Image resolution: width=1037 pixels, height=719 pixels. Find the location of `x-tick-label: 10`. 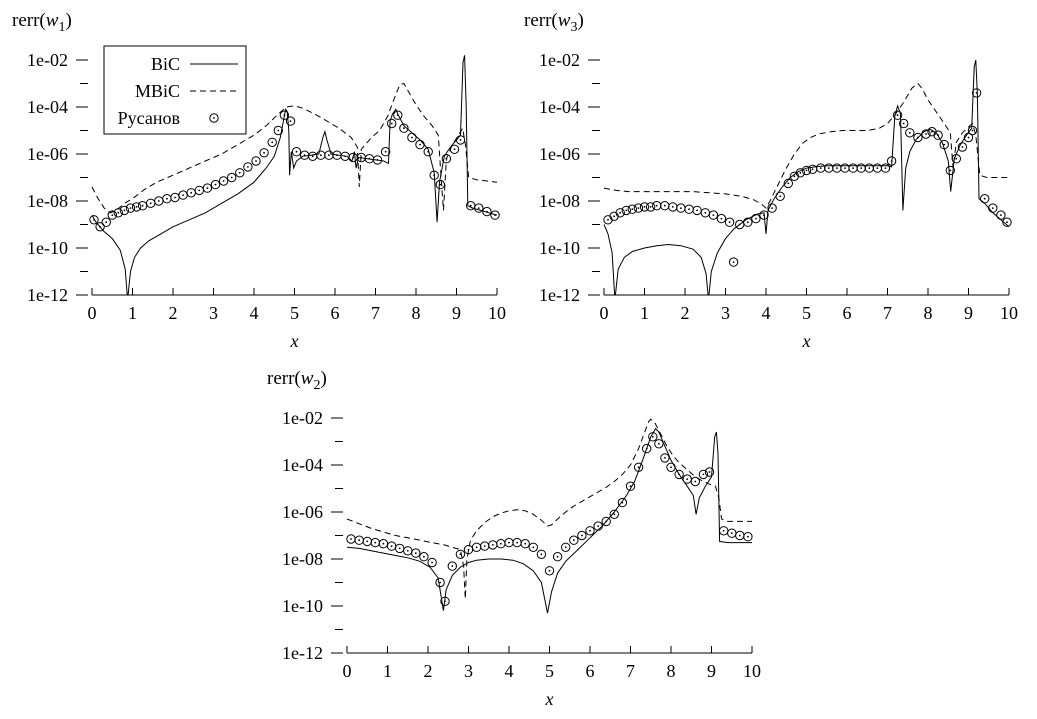

x-tick-label: 10 is located at coordinates (1009, 313).